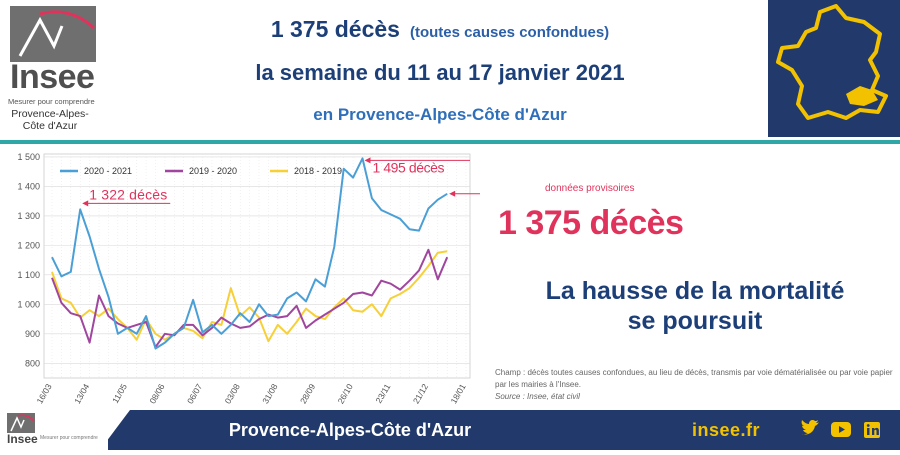  What do you see at coordinates (56, 430) in the screenshot?
I see `footer-logo: Insee Mesurer pour comprendre` at bounding box center [56, 430].